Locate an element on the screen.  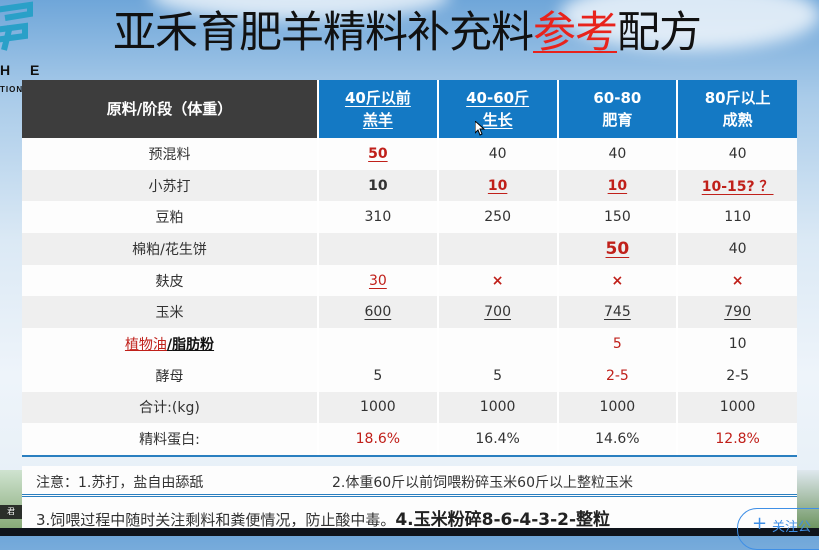
row-label: 酵母 is located at coordinates (170, 375).